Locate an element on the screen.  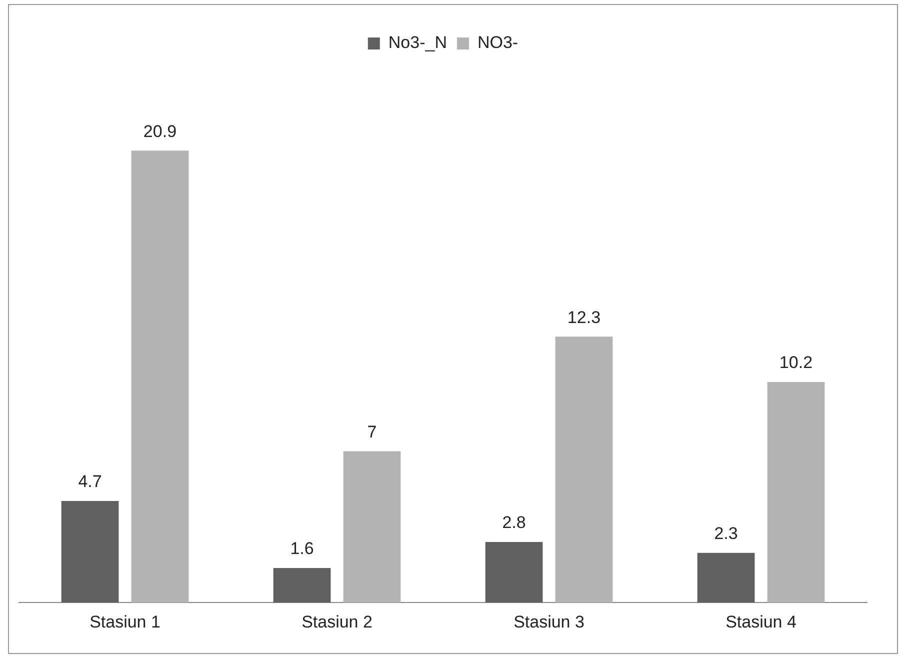
legend-label: NO3- is located at coordinates (497, 42).